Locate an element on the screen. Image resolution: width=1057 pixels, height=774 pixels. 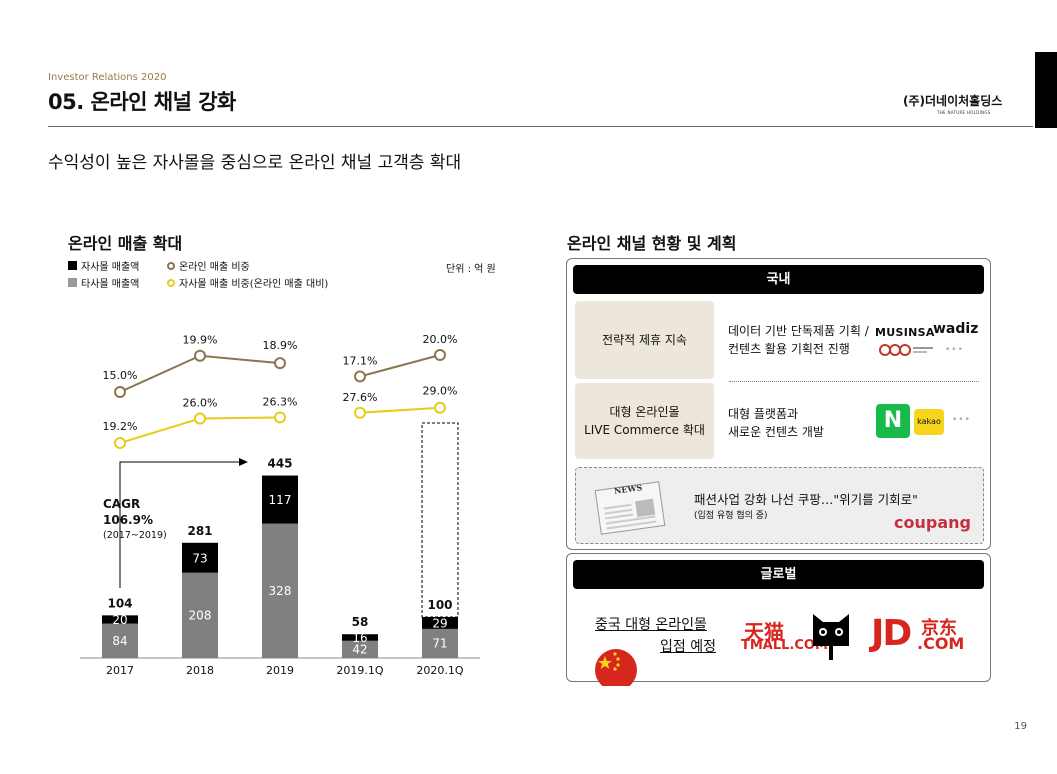
wadiz-logo: wadiz is located at coordinates (956, 329).